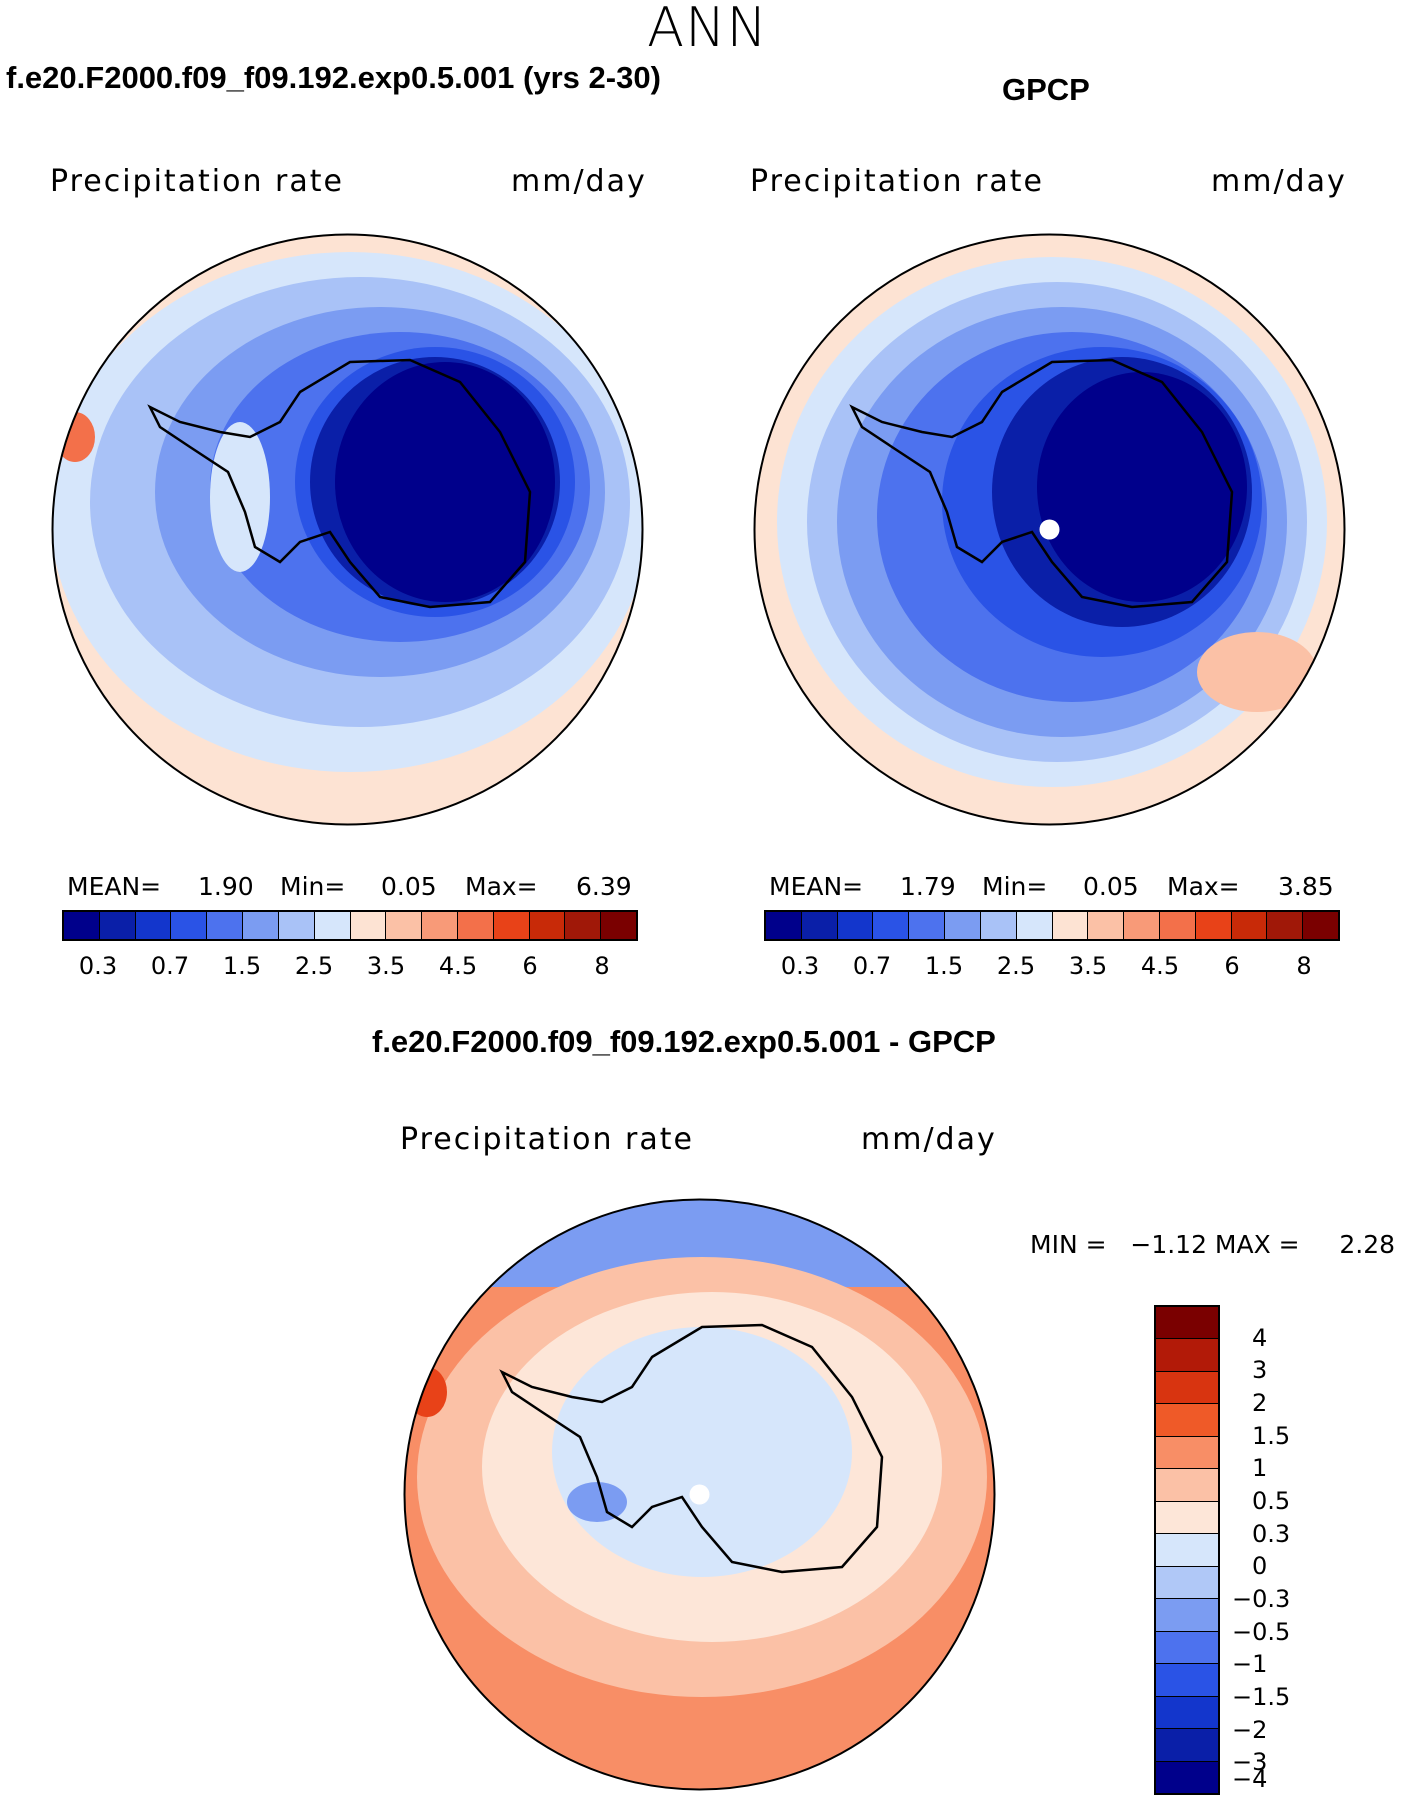  I want to click on obs-colorbar-tick-label: 6, so click(1232, 966).